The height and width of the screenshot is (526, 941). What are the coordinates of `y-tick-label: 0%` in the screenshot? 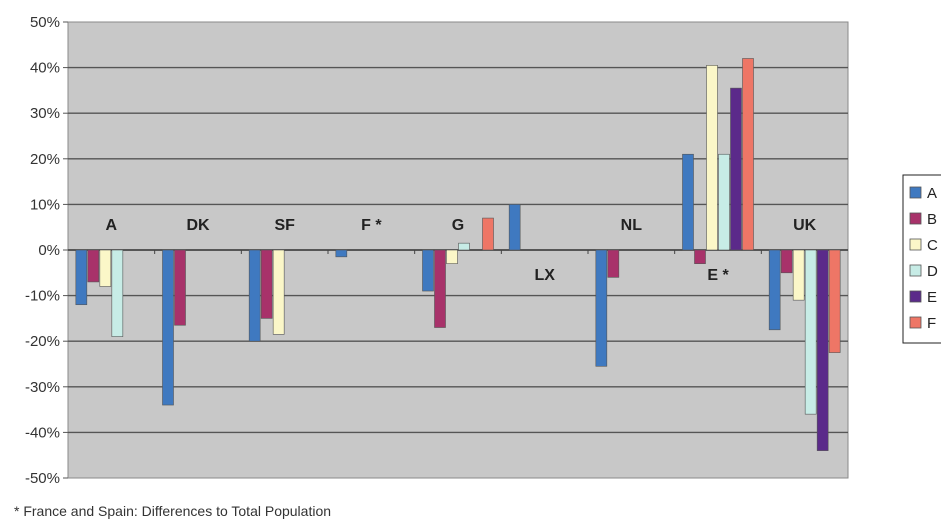 It's located at (49, 250).